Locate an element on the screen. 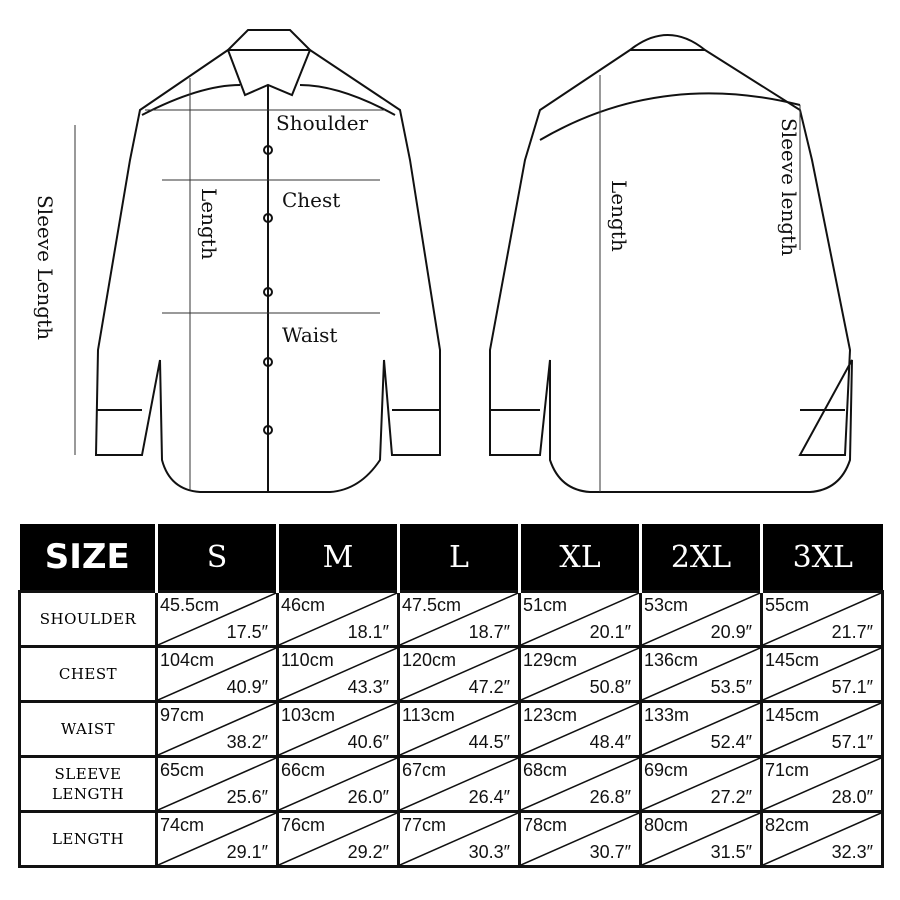 The width and height of the screenshot is (900, 900). cm-value: 47.5cm is located at coordinates (432, 605).